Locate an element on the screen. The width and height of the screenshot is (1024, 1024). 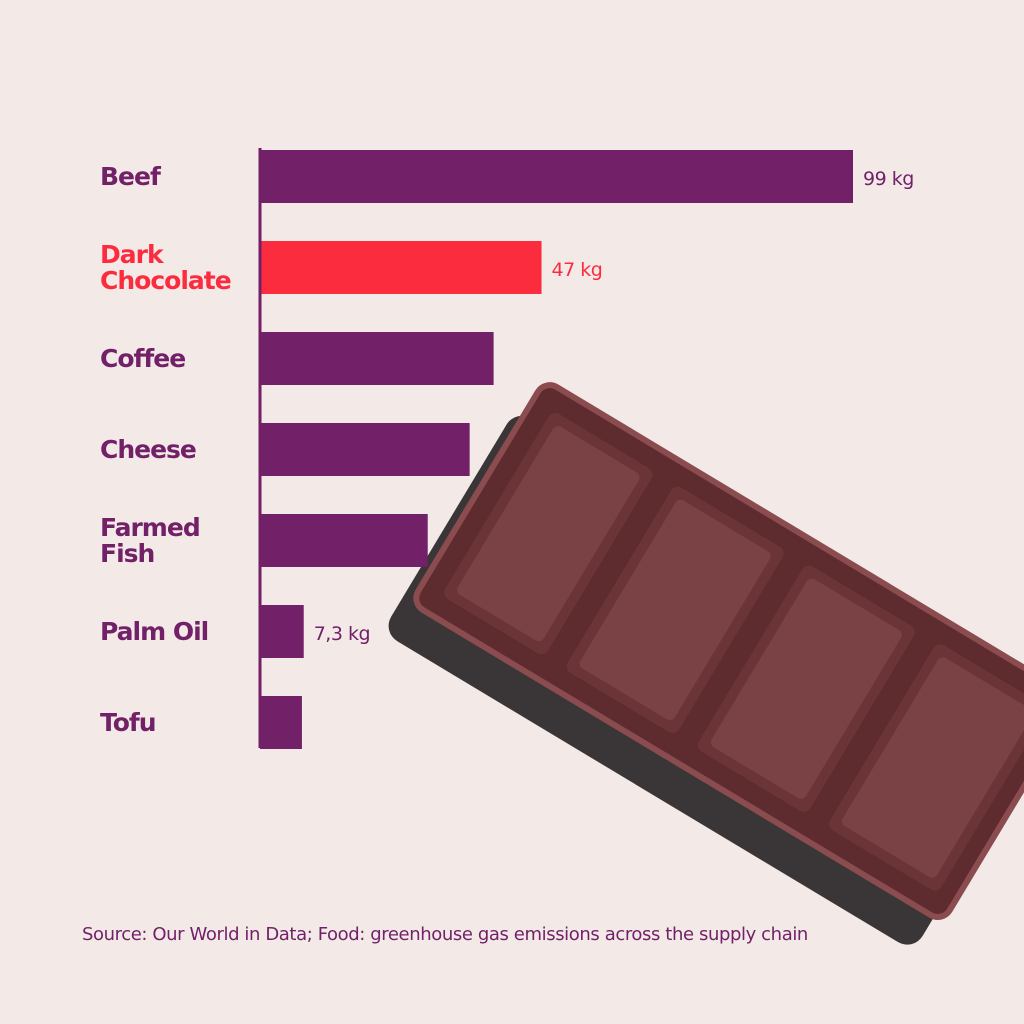
category-label: Coffee is located at coordinates (143, 358).